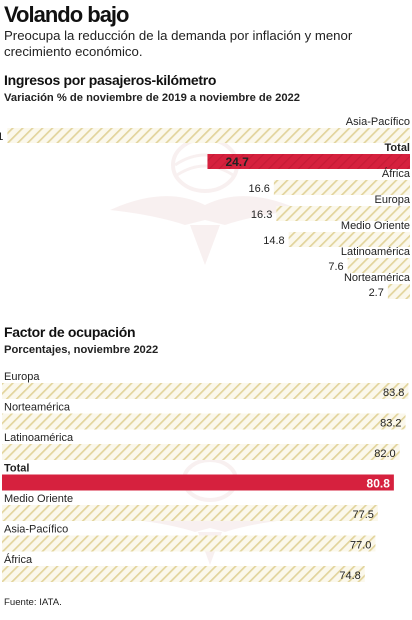  I want to click on chart2-subtitle: Porcentajes, noviembre 2022, so click(81, 350).